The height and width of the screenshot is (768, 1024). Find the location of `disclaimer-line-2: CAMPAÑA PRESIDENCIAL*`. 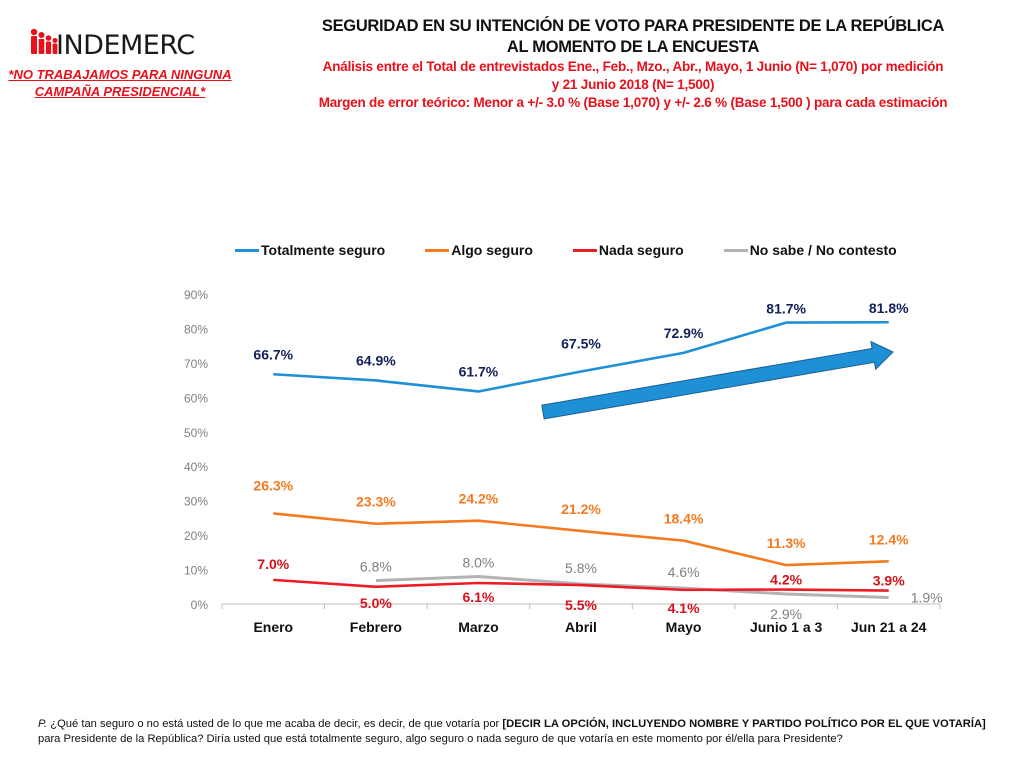

disclaimer-line-2: CAMPAÑA PRESIDENCIAL* is located at coordinates (120, 91).